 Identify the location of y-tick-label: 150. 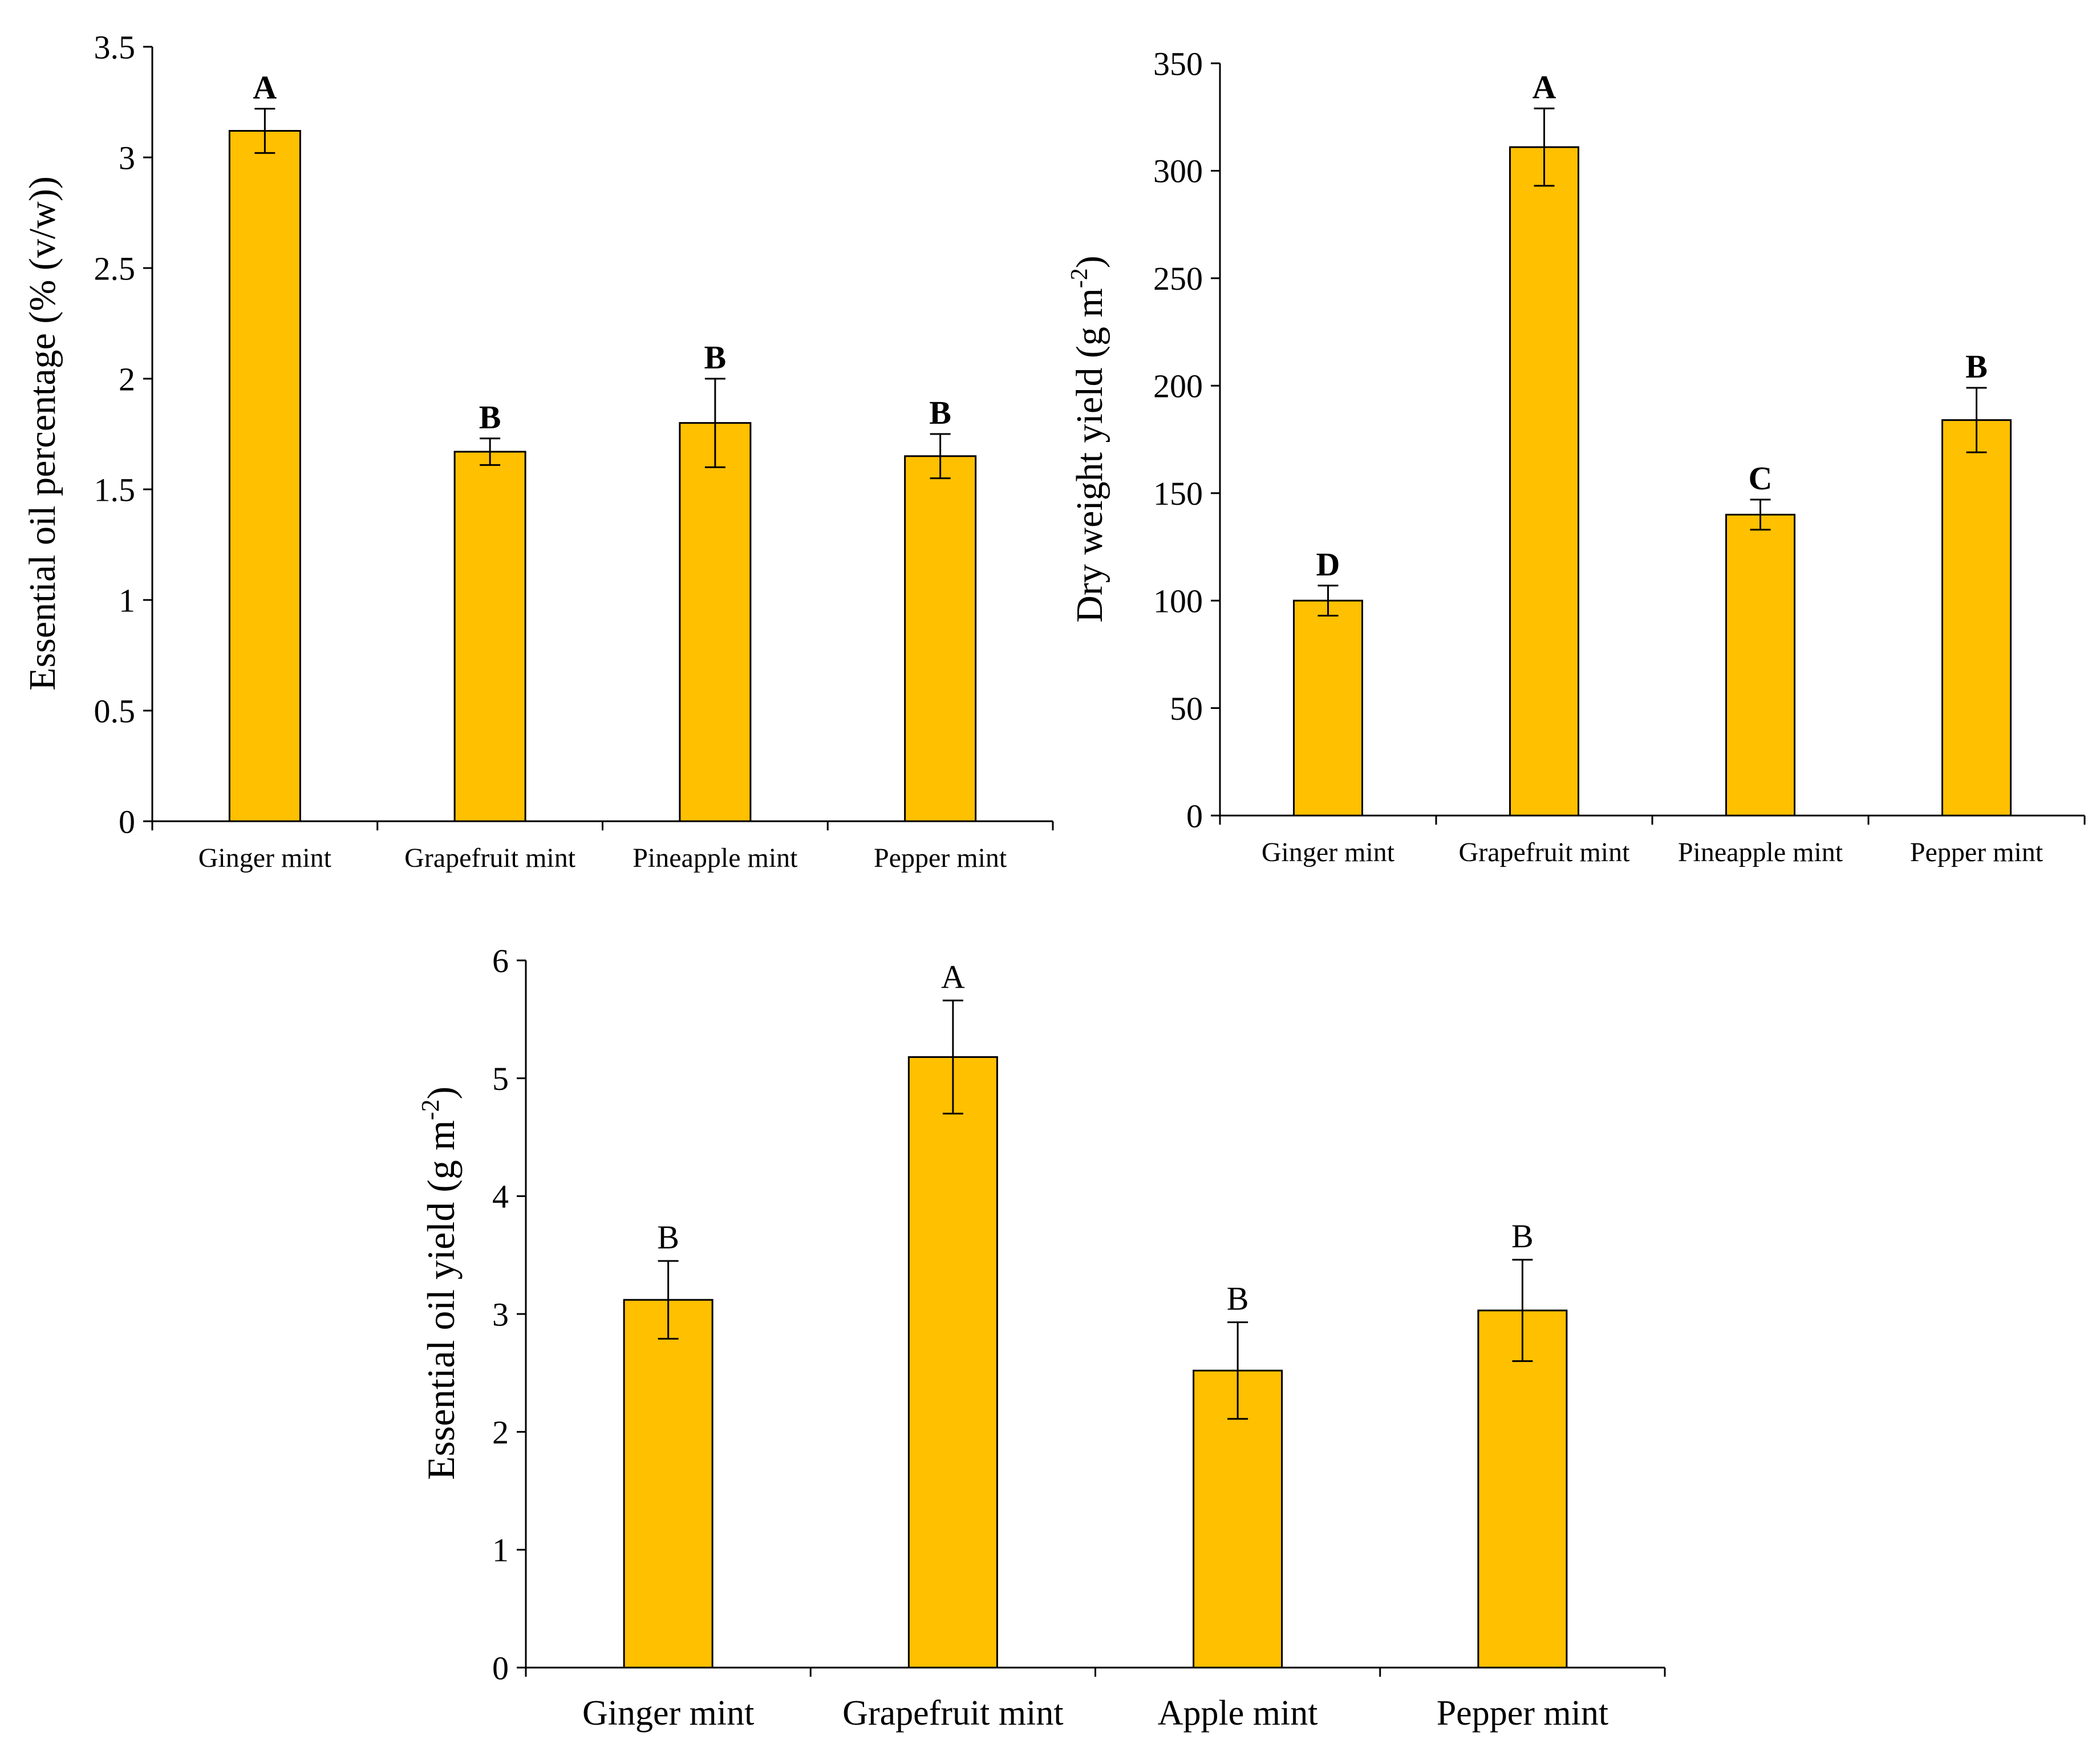
(1178, 493).